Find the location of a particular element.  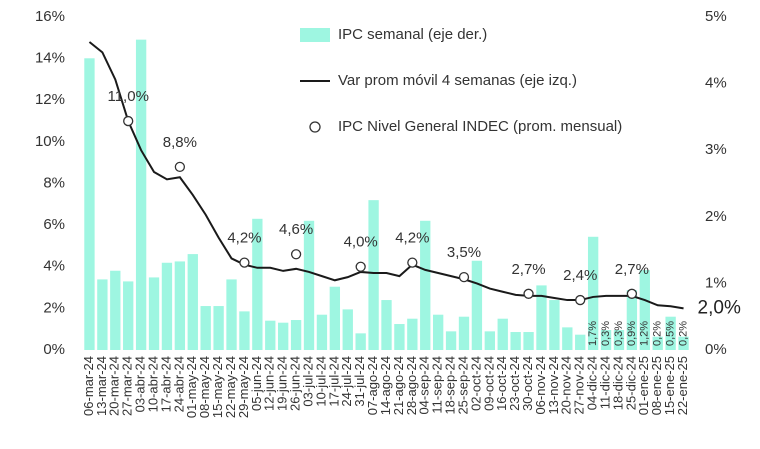

bar-value-label: 0,2% is located at coordinates (683, 333).